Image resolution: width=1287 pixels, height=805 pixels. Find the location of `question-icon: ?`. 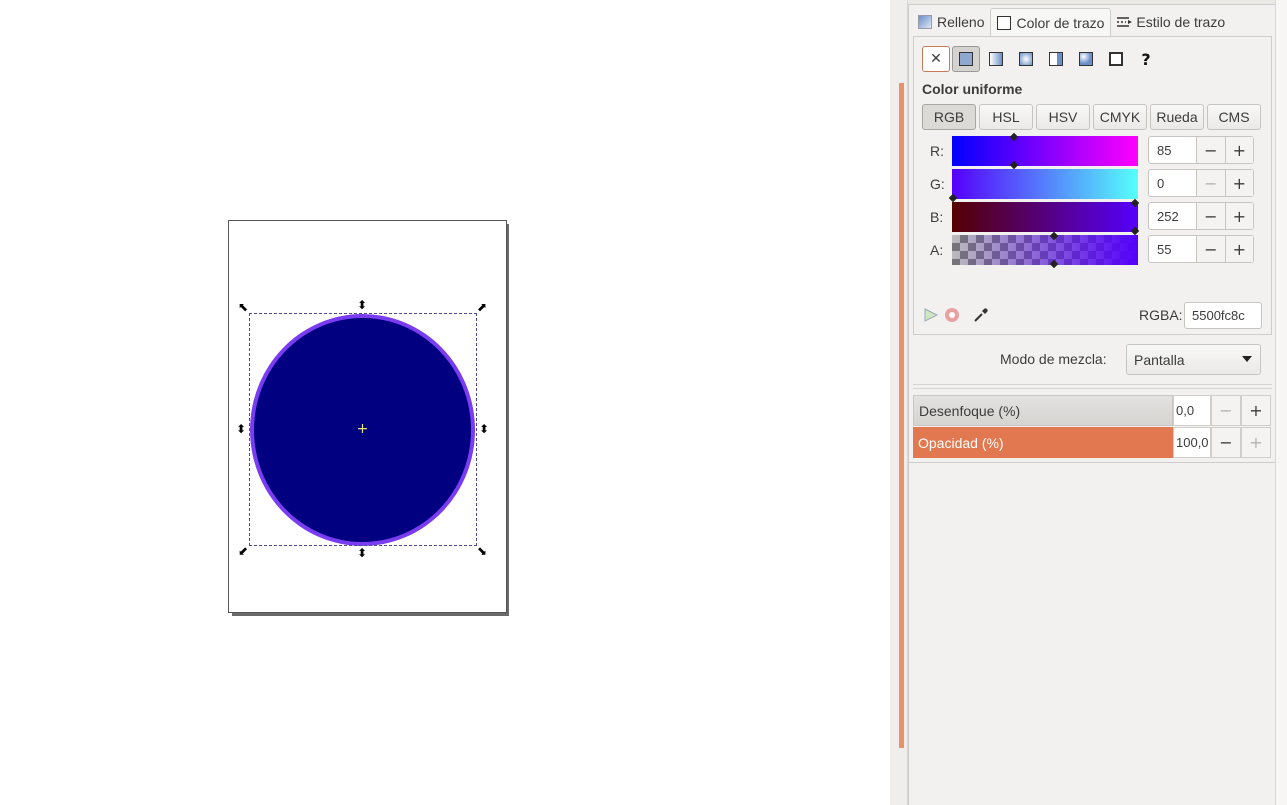

question-icon: ? is located at coordinates (1146, 59).